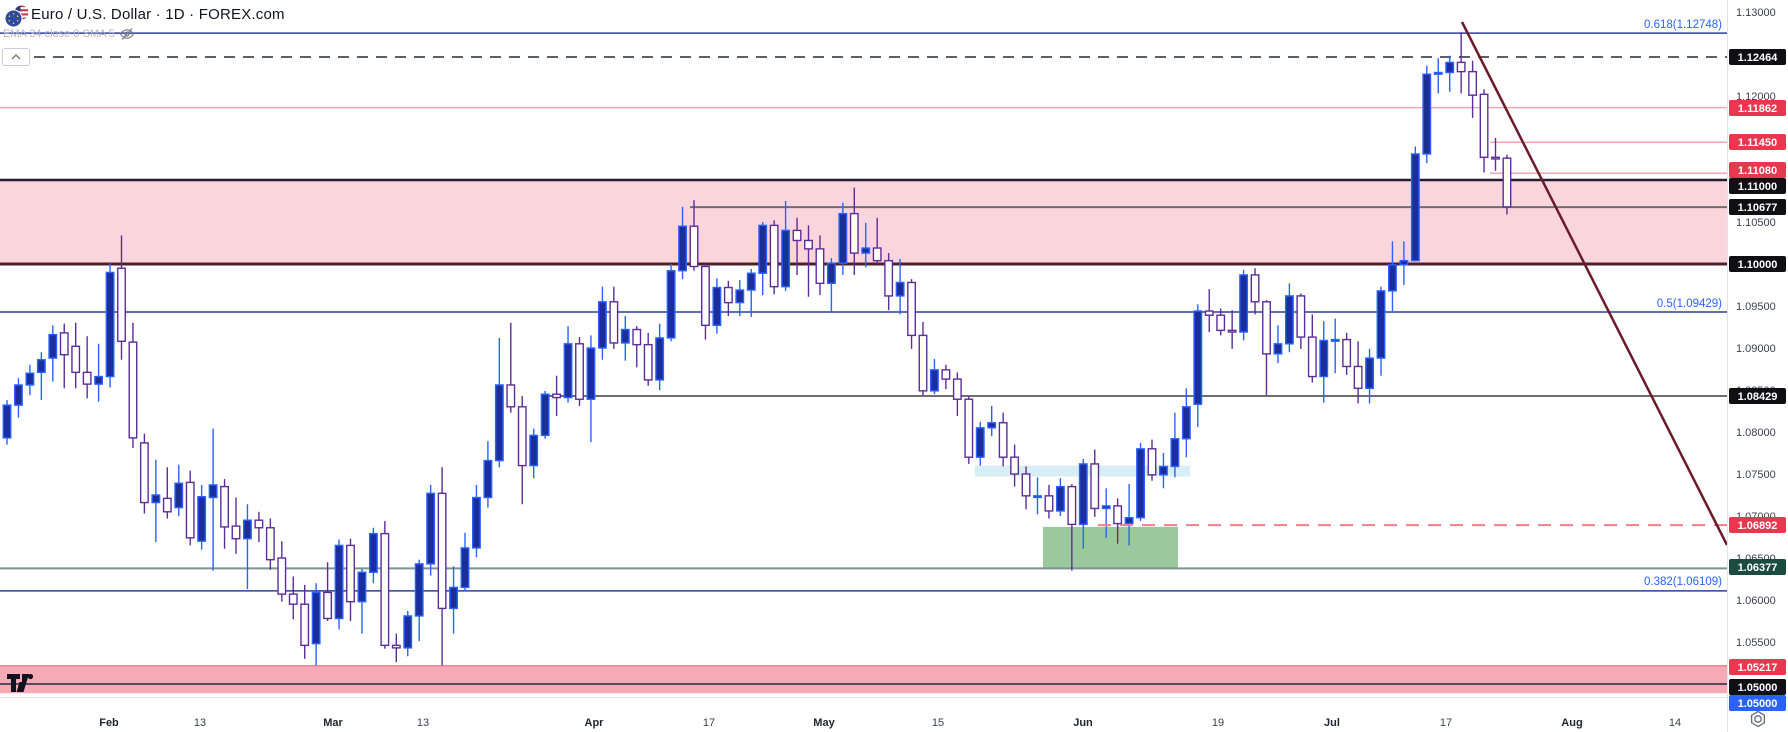  Describe the element at coordinates (1594, 283) in the screenshot. I see `descending-trendline` at that location.